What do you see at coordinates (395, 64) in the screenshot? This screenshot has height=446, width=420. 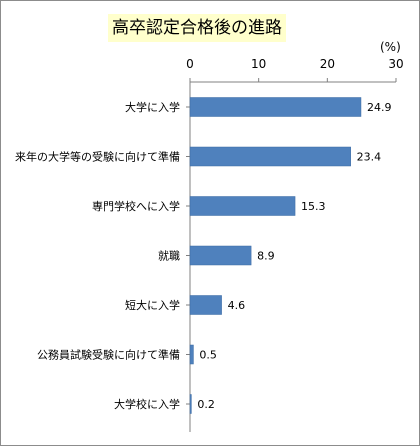 I see `x-tick-label: 30` at bounding box center [395, 64].